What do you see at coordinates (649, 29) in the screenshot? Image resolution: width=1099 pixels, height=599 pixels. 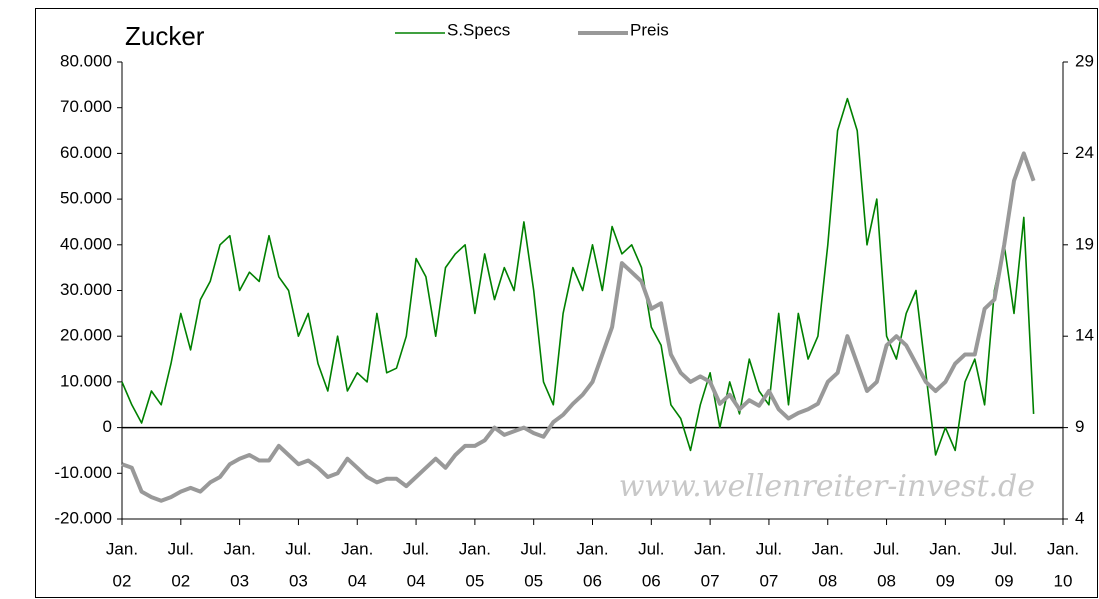 I see `legend-label: Preis` at bounding box center [649, 29].